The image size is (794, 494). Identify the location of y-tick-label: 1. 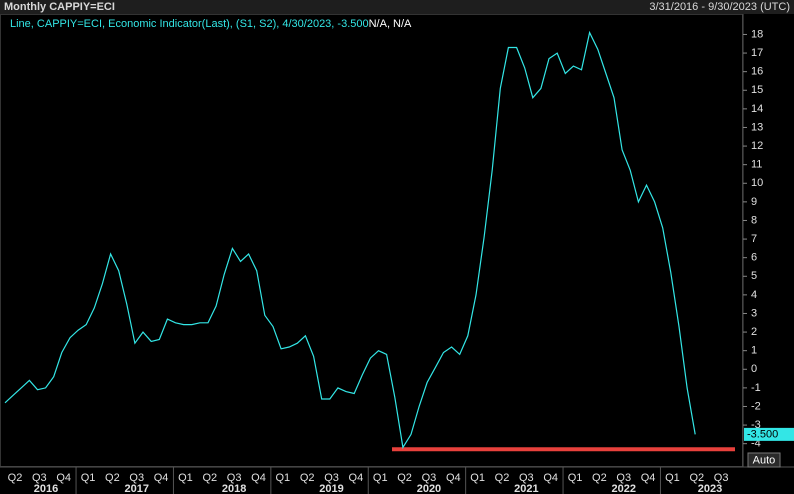
(754, 351).